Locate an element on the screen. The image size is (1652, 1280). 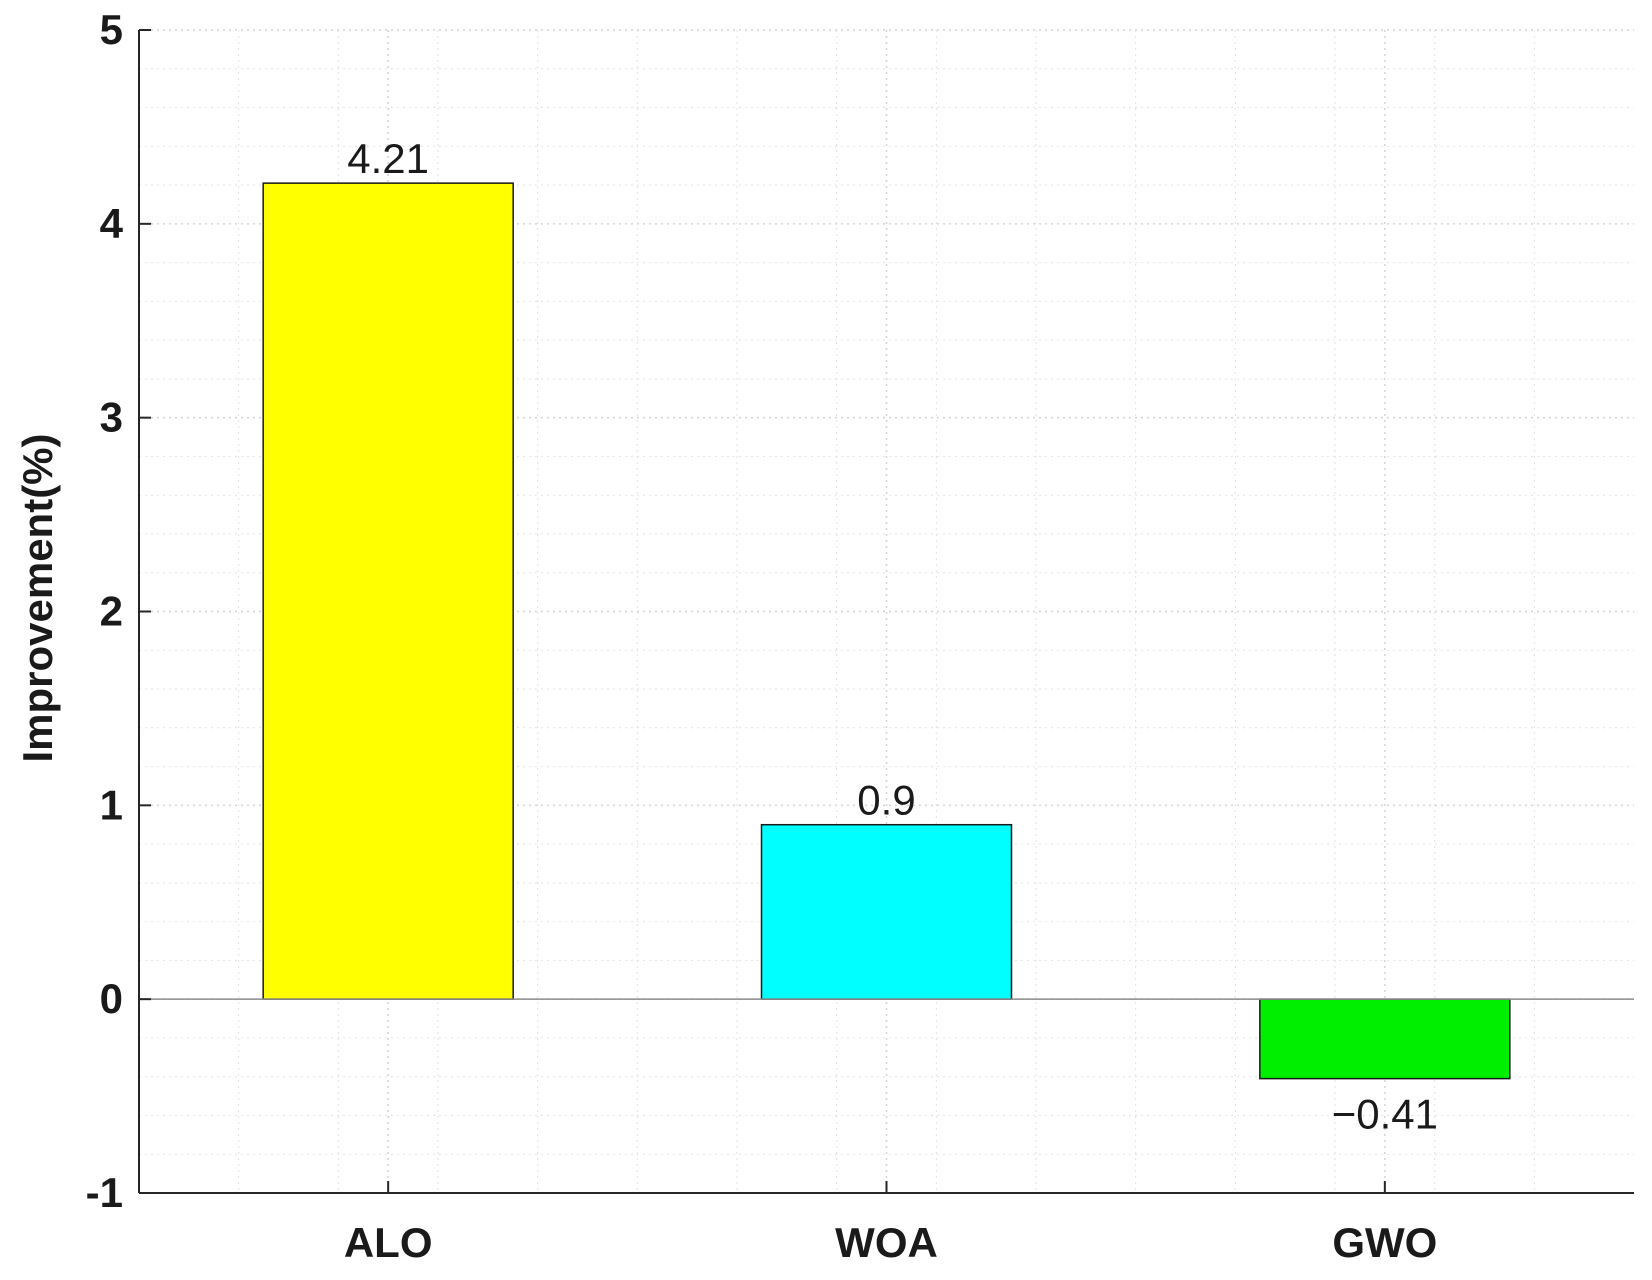
y-tick-label: -1 is located at coordinates (104, 1192).